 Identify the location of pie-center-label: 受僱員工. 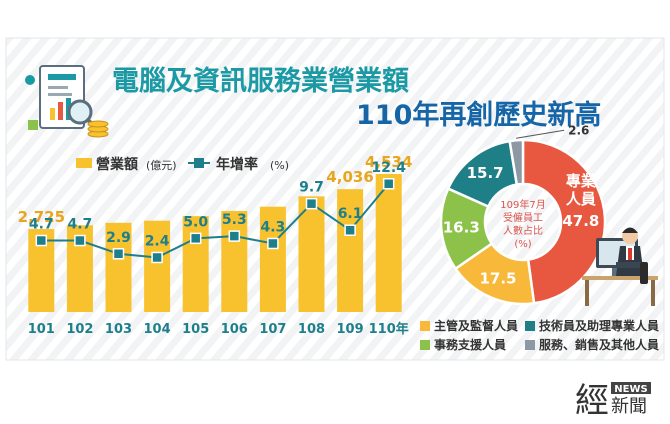
(523, 217).